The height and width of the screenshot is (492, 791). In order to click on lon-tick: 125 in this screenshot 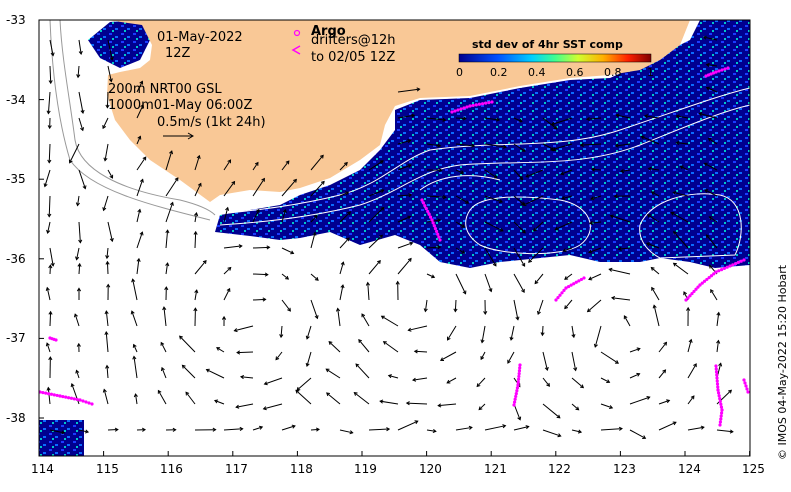, I will do `click(753, 469)`.